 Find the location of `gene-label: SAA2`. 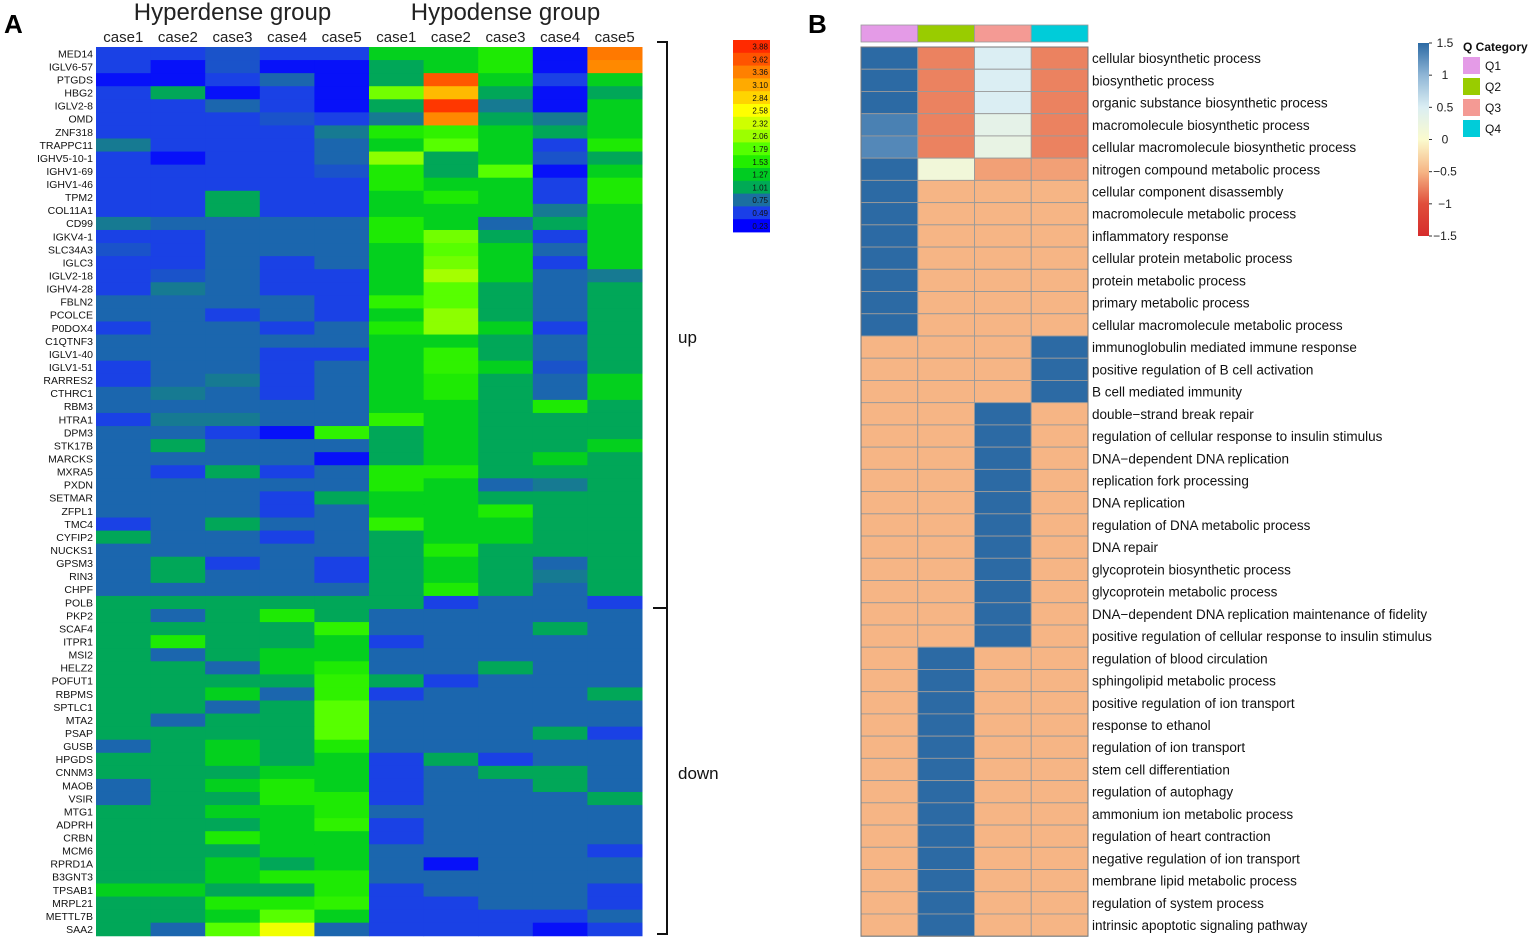

gene-label: SAA2 is located at coordinates (79, 930).